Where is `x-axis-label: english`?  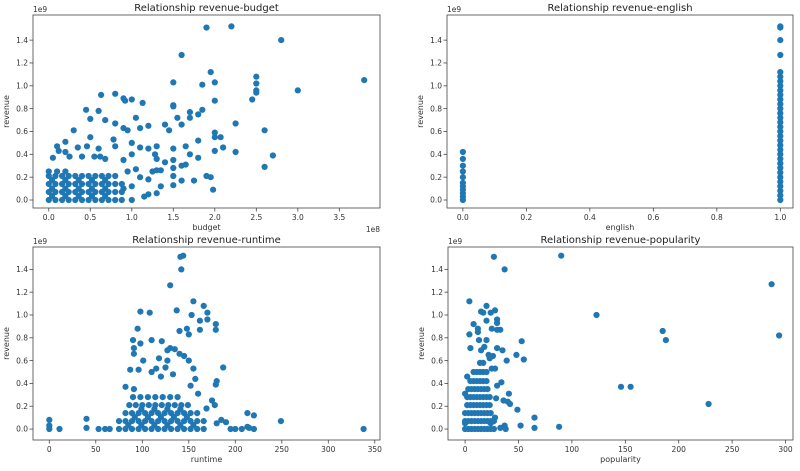 x-axis-label: english is located at coordinates (620, 227).